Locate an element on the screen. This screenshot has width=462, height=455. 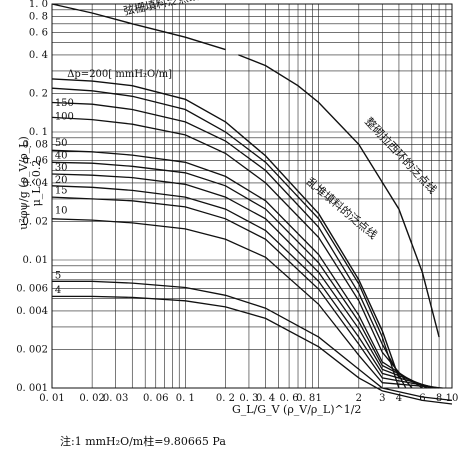
x-tick-label: 6 is located at coordinates (422, 398).